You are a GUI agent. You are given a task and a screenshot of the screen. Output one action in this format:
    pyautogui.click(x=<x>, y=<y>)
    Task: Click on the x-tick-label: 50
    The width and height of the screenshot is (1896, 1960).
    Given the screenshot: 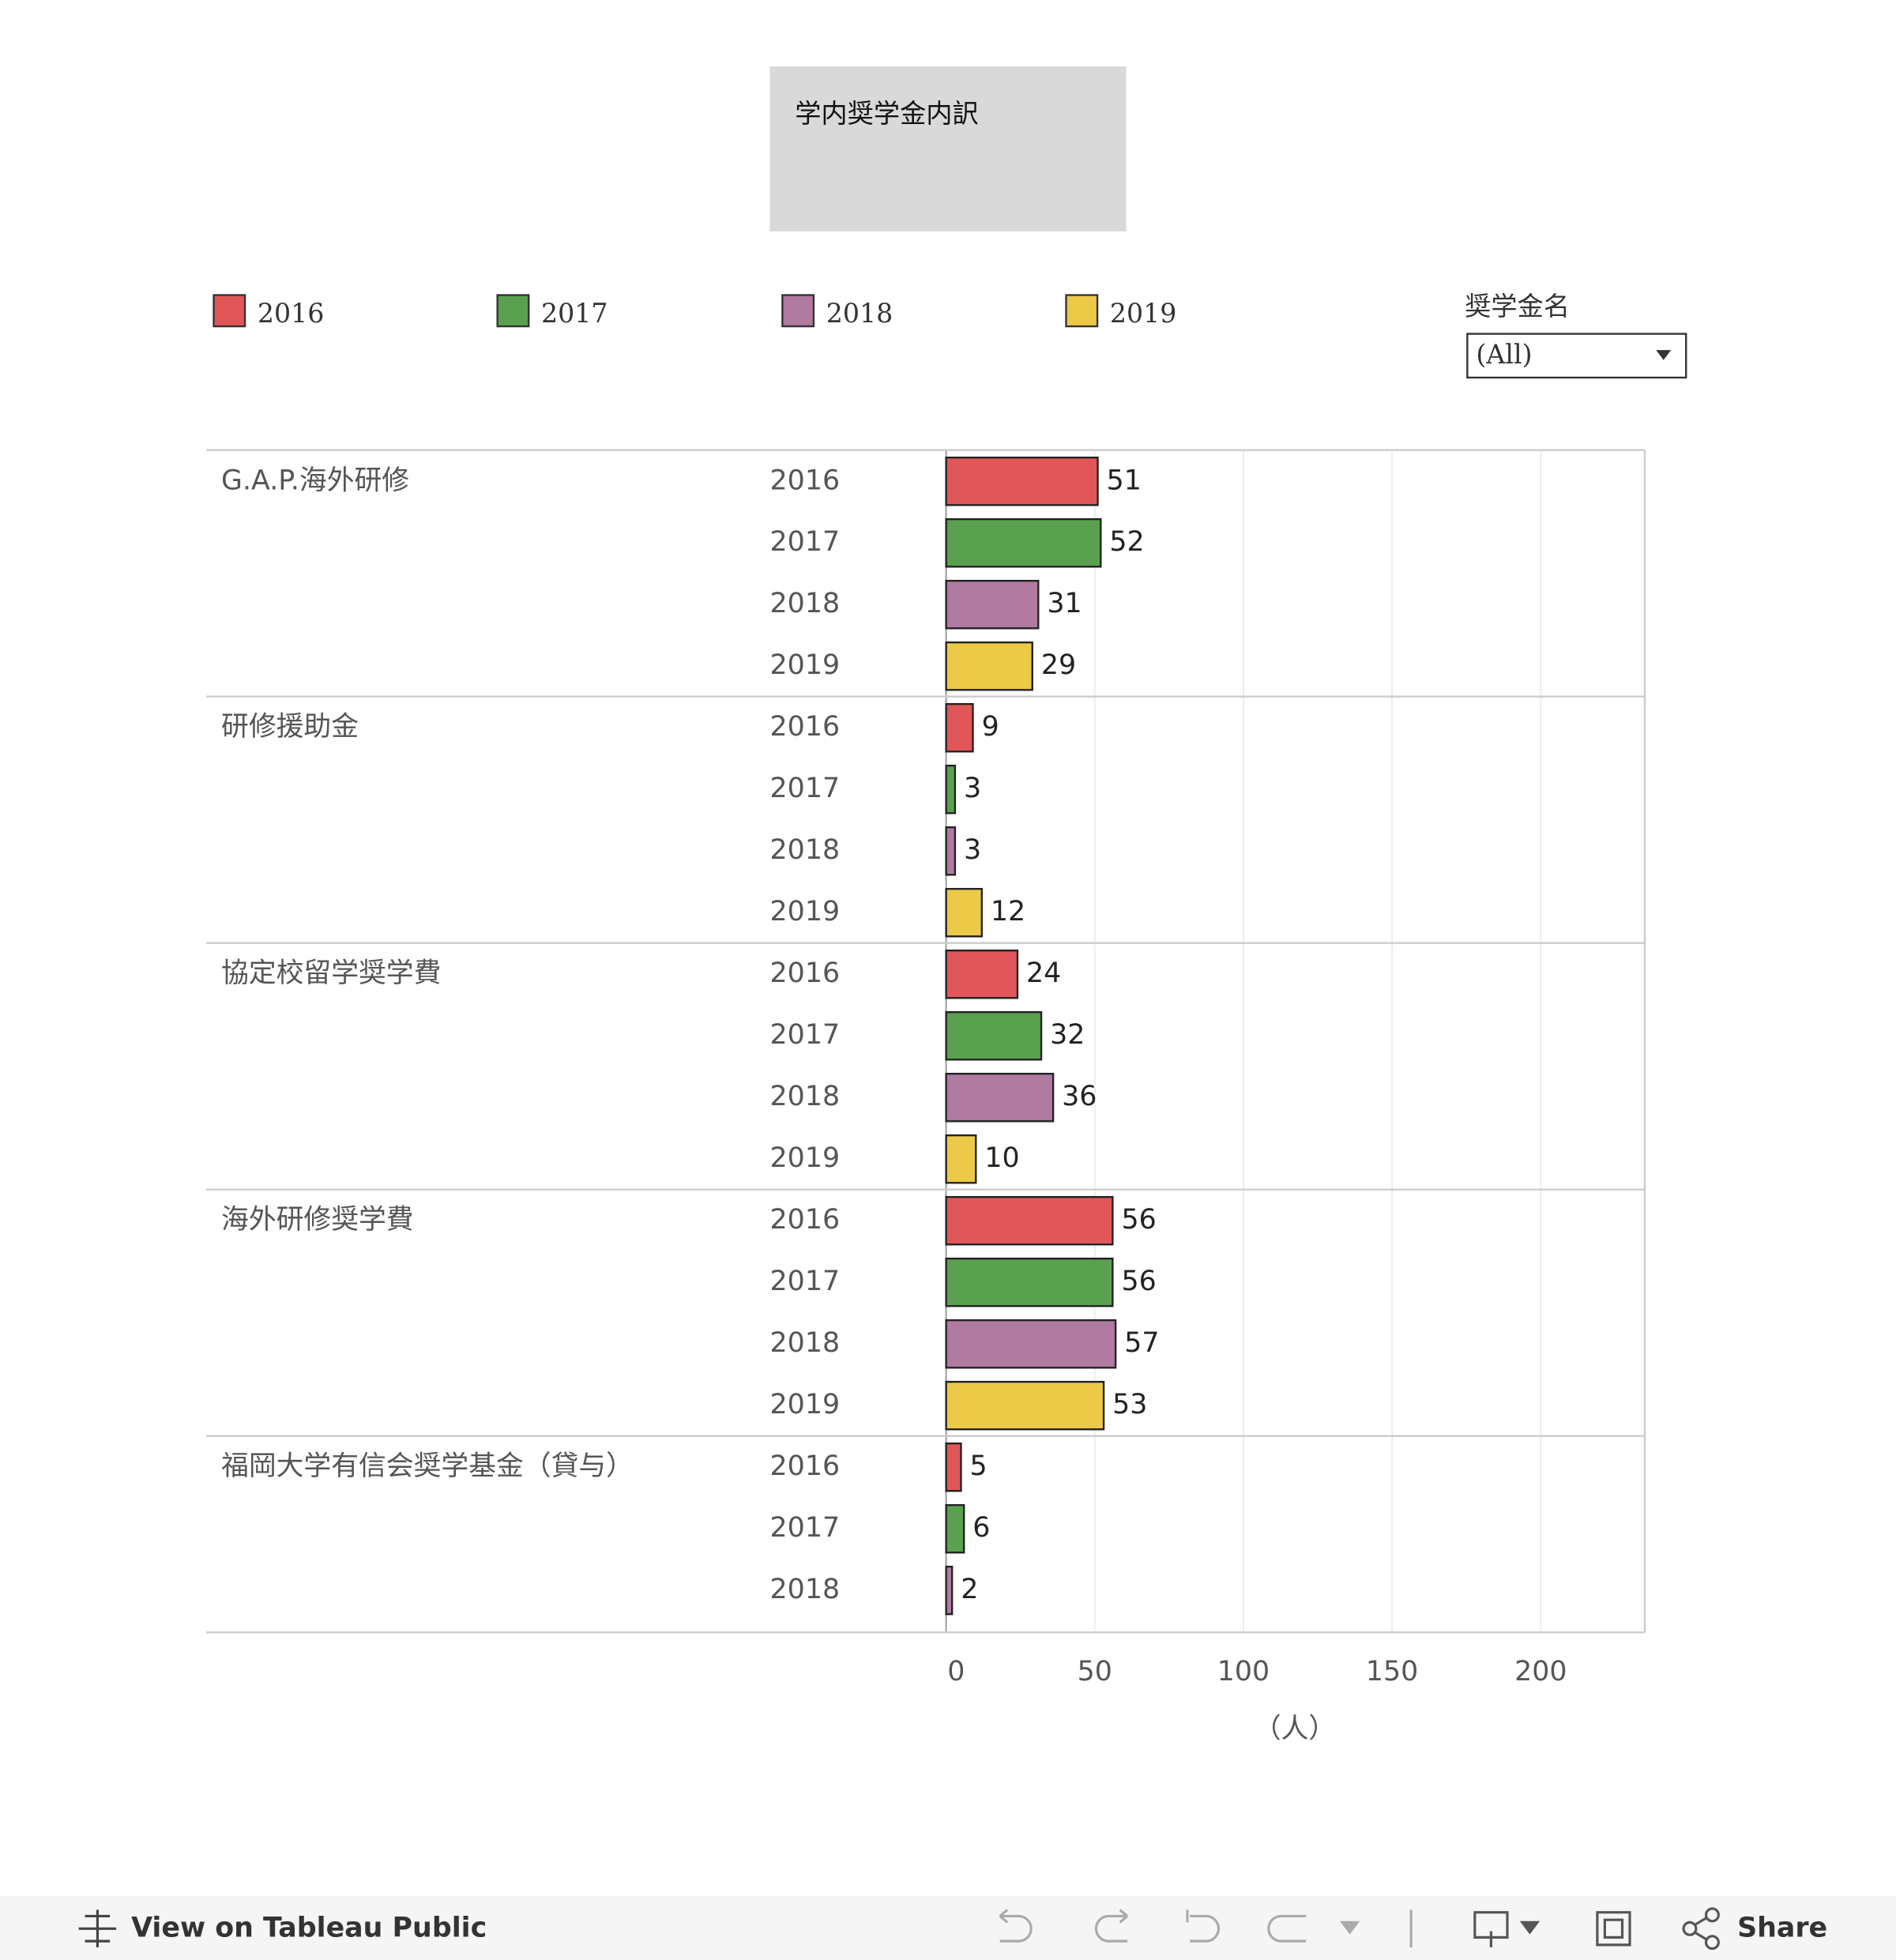 What is the action you would take?
    pyautogui.click(x=1095, y=1671)
    